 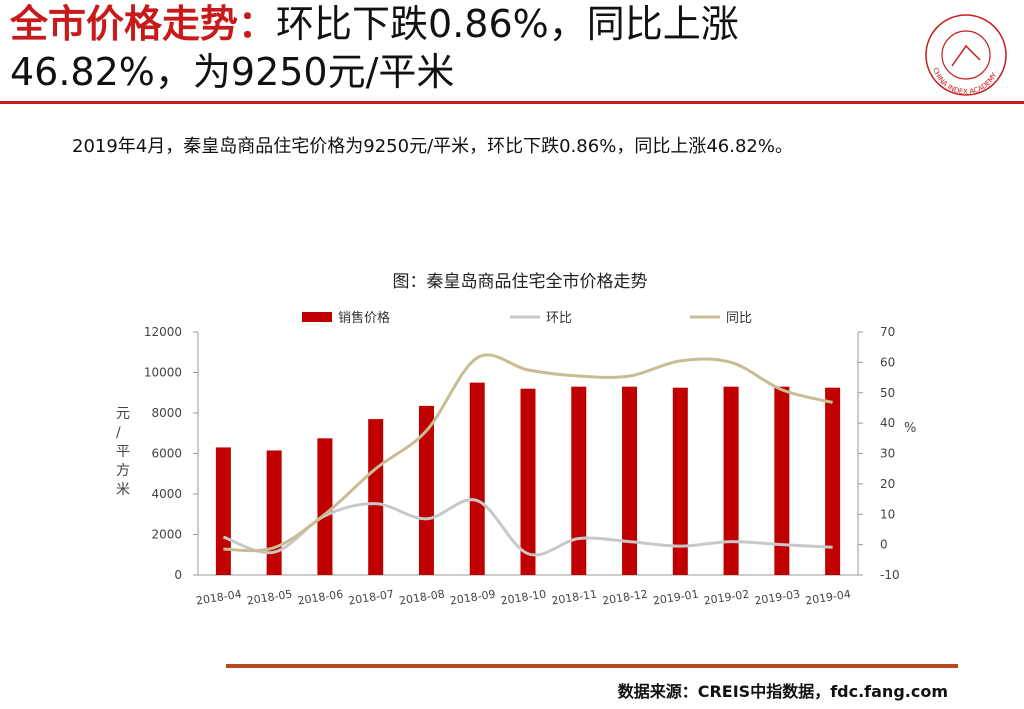 What do you see at coordinates (827, 598) in the screenshot?
I see `x-tick-label: 2019-04` at bounding box center [827, 598].